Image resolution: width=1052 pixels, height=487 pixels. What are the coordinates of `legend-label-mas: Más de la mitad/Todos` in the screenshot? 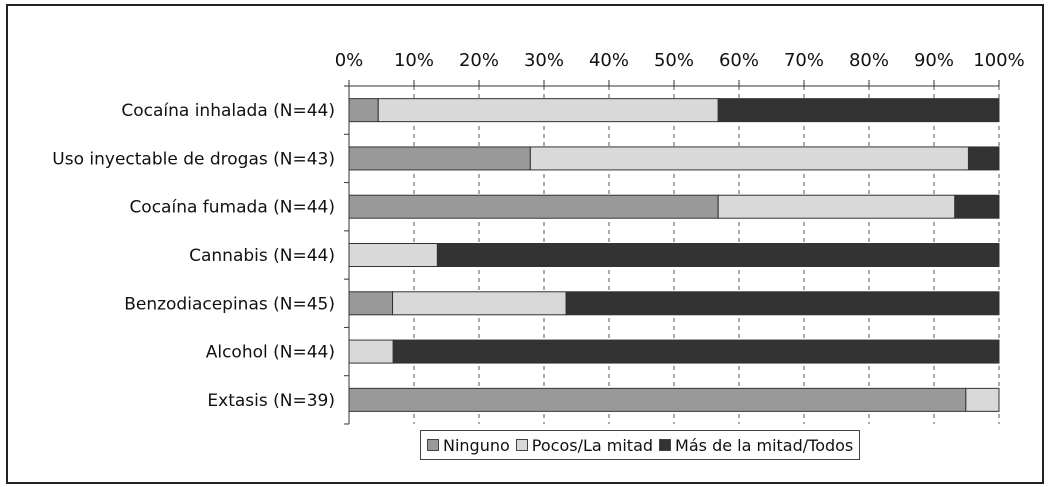 It's located at (764, 445).